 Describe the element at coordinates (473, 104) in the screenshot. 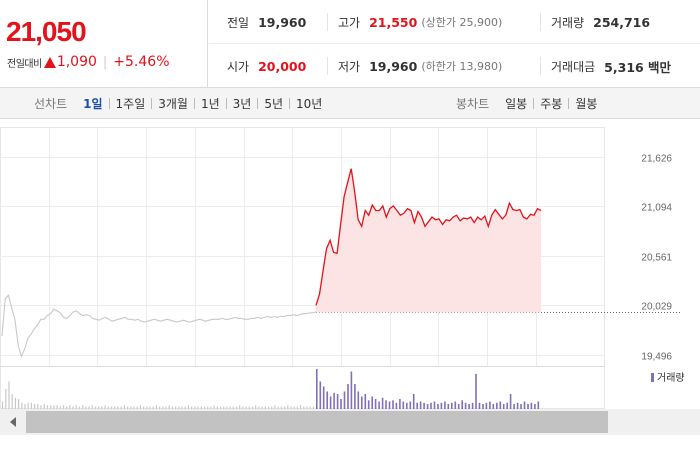

I see `candle-chart-label: 봉차트` at that location.